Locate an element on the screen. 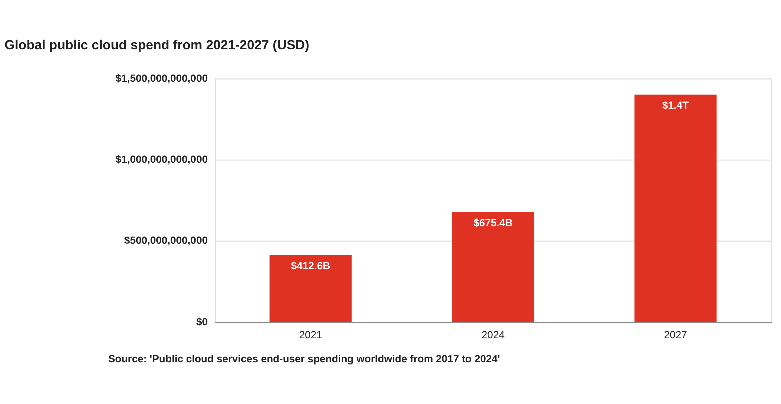 This screenshot has height=404, width=781. x-tick-label: 2021 is located at coordinates (311, 336).